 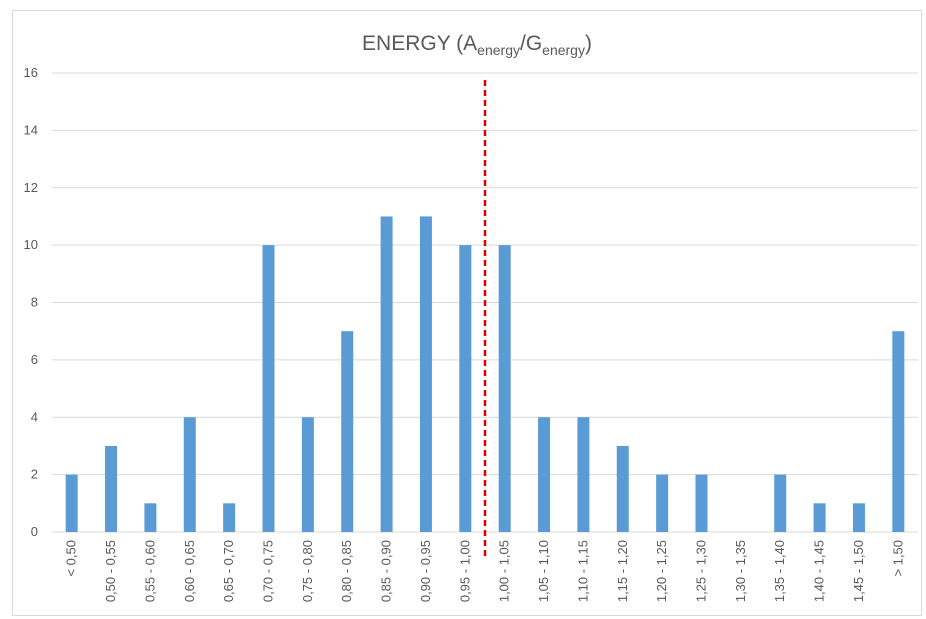 I want to click on x-tick-label: 1,20 - 1,25, so click(x=661, y=571).